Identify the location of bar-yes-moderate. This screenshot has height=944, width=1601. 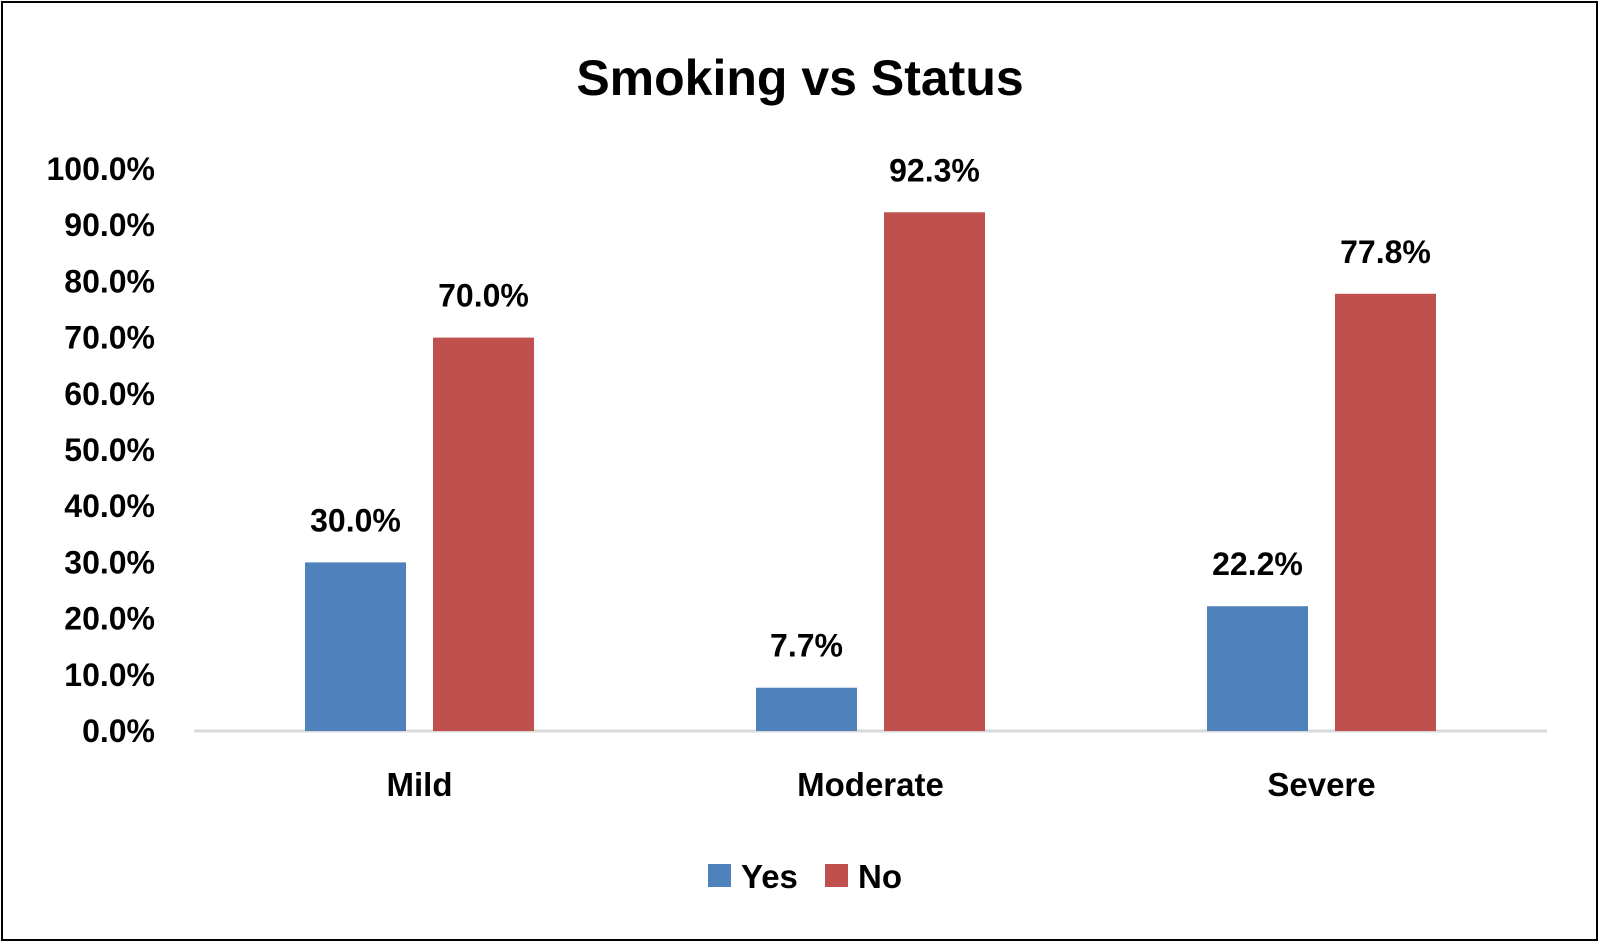
(806, 709).